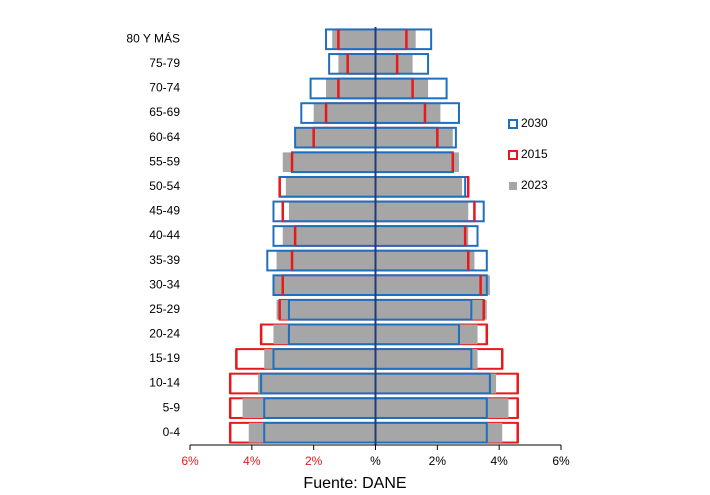 Image resolution: width=710 pixels, height=495 pixels. What do you see at coordinates (164, 260) in the screenshot?
I see `y-tick-label: 35-39` at bounding box center [164, 260].